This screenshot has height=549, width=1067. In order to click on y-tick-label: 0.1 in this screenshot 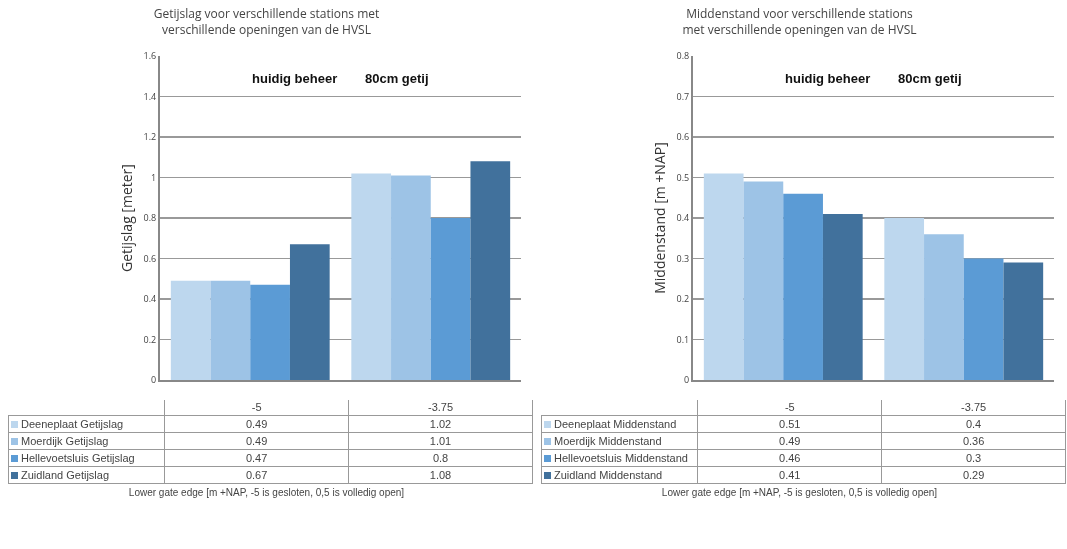, I will do `click(683, 339)`.